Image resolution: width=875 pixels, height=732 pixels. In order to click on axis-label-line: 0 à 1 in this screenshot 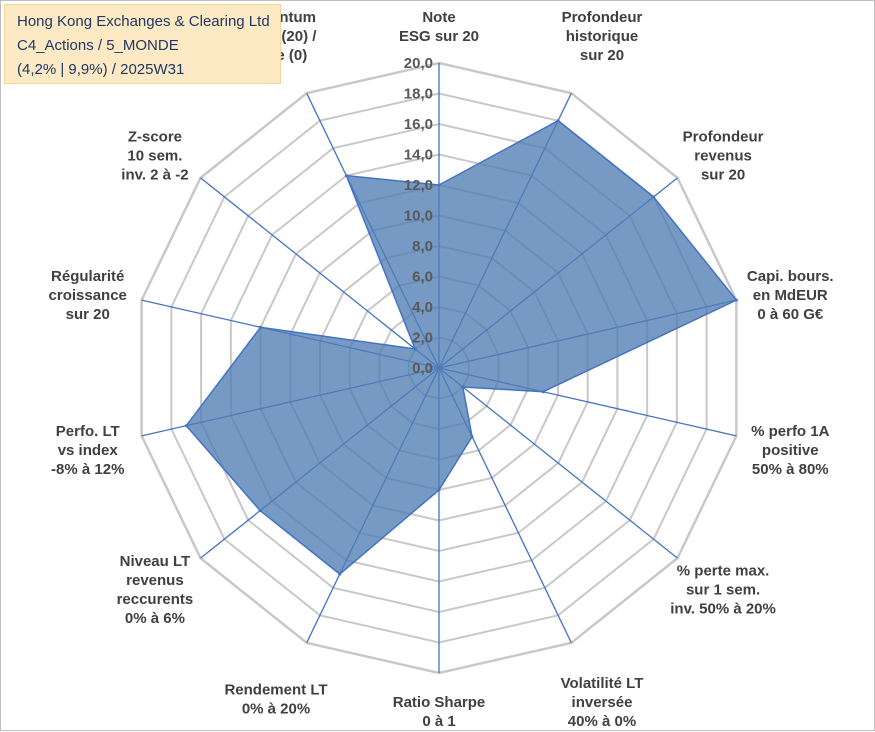, I will do `click(438, 721)`.